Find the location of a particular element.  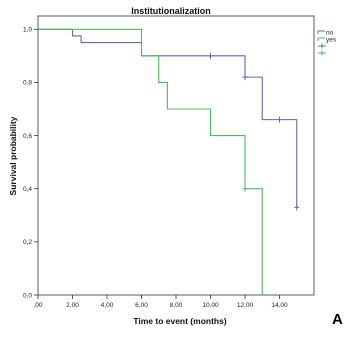

legend-swatch-yes is located at coordinates (321, 39).